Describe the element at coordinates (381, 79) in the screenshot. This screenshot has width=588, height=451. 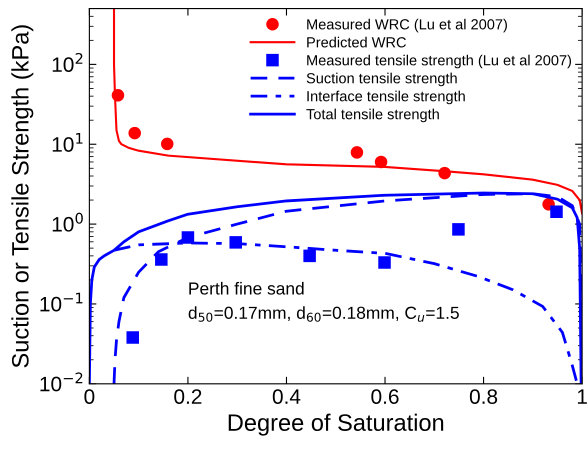
I see `legend-label: Suction tensile strength` at that location.